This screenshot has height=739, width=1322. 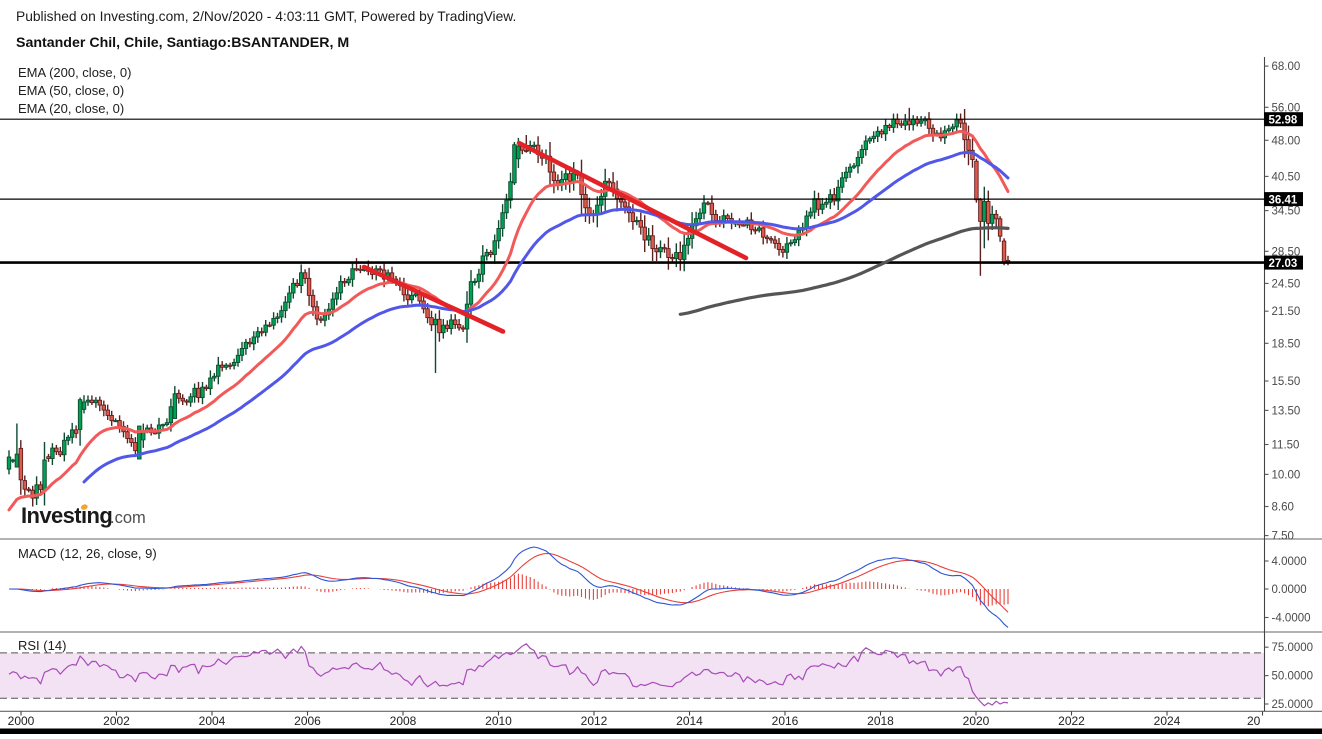 I want to click on svg-text: 25.0000, so click(x=1293, y=705).